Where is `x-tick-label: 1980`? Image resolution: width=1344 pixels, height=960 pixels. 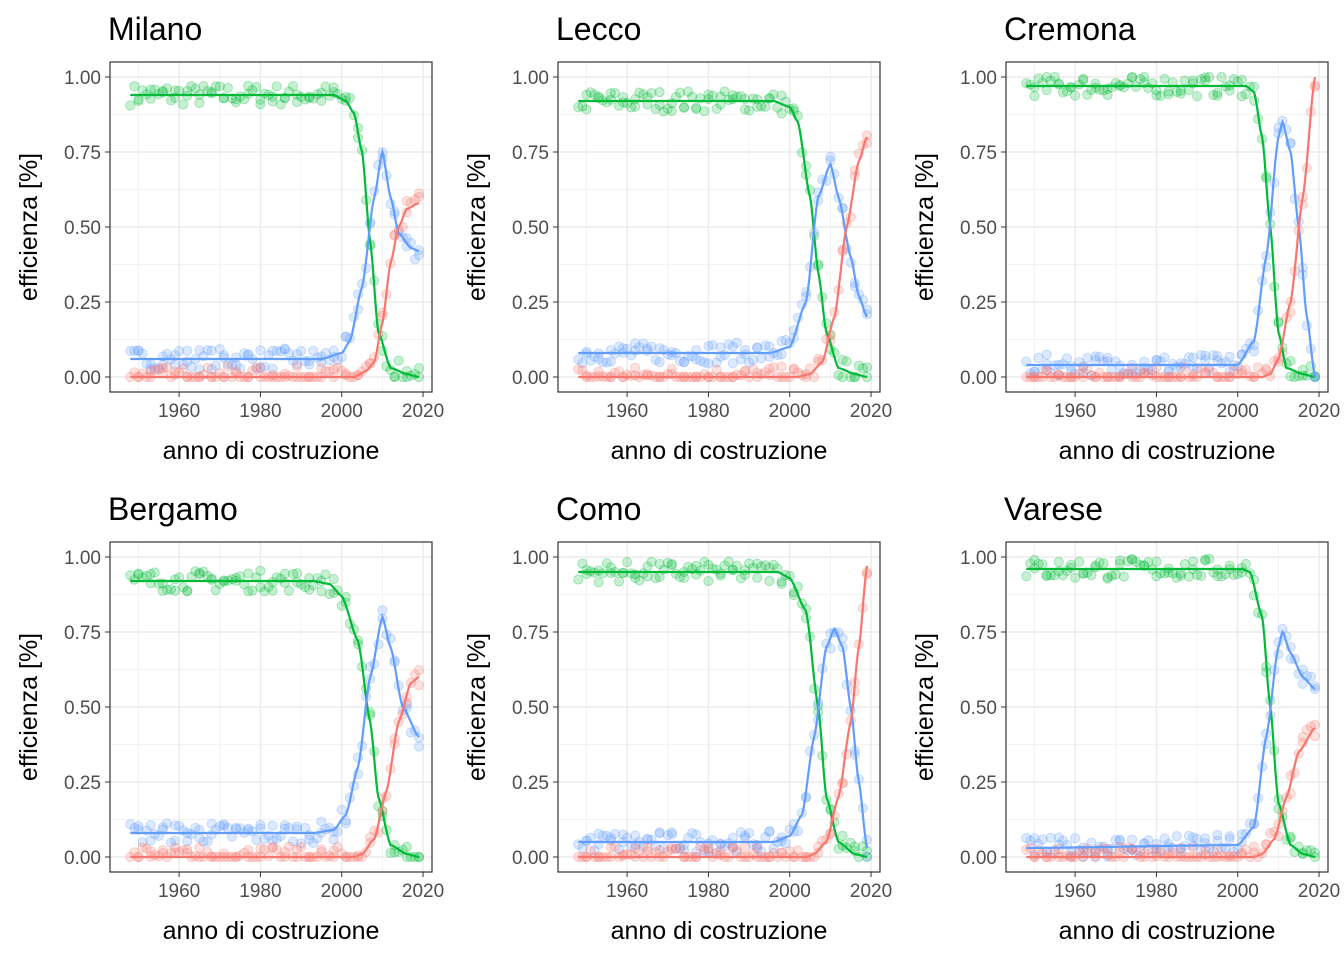
x-tick-label: 1980 is located at coordinates (708, 891).